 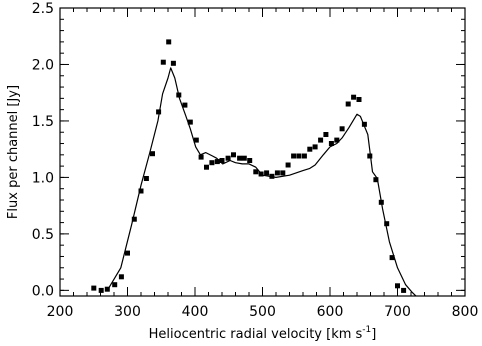 I want to click on x-axis-title-close: ], so click(x=373, y=334).